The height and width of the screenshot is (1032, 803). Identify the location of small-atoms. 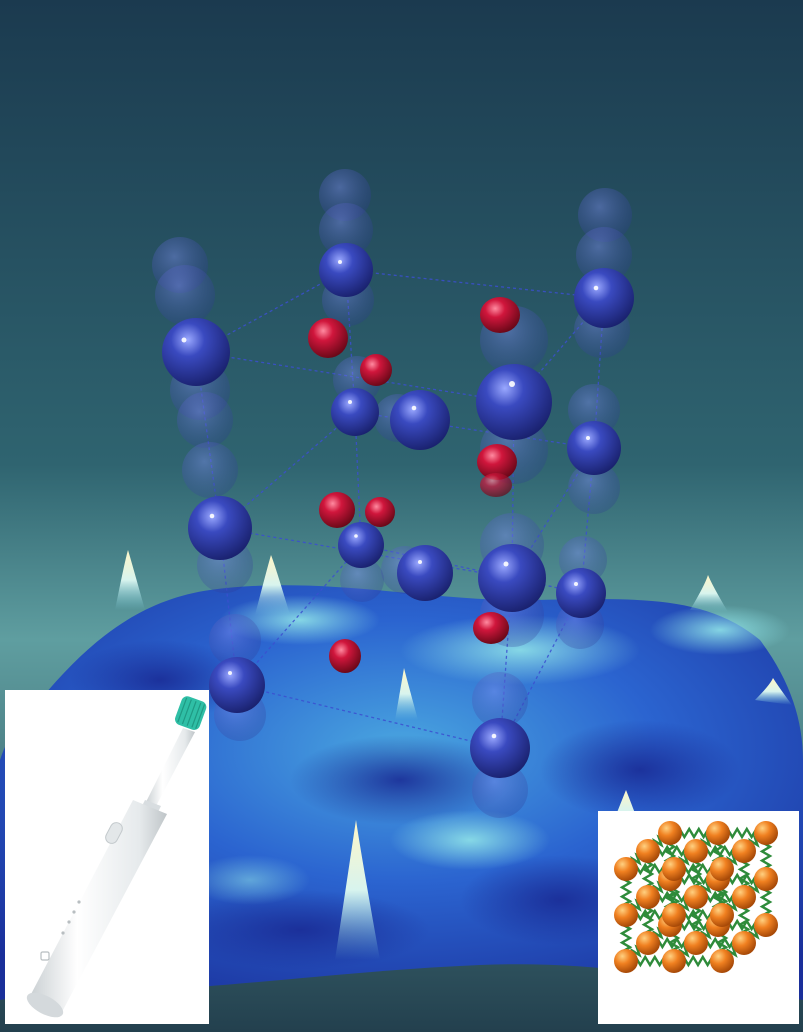
(414, 485).